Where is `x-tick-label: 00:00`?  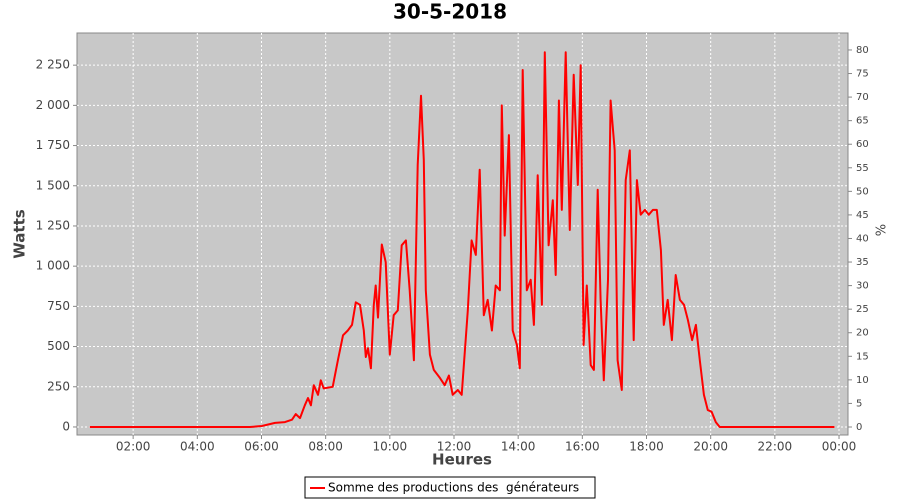 x-tick-label: 00:00 is located at coordinates (839, 447).